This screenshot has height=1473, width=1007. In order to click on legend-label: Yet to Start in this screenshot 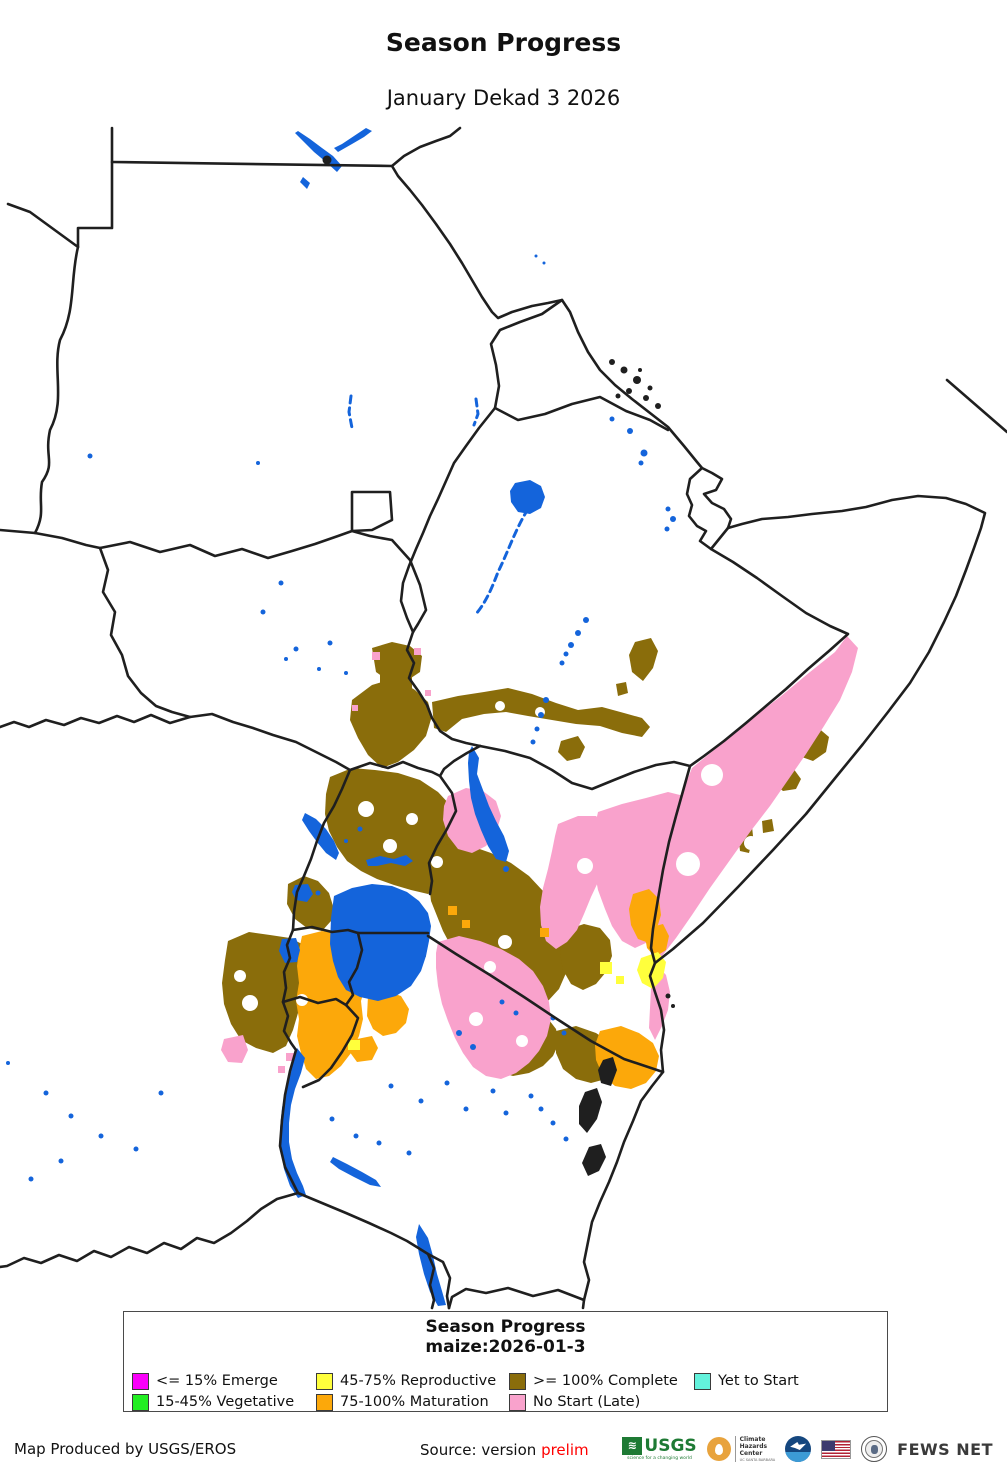, I will do `click(758, 1381)`.